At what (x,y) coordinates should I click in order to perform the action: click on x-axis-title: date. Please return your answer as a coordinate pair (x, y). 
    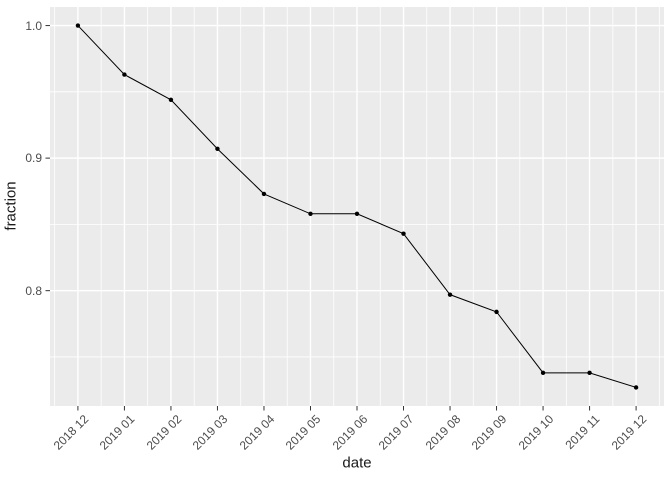
    Looking at the image, I should click on (357, 463).